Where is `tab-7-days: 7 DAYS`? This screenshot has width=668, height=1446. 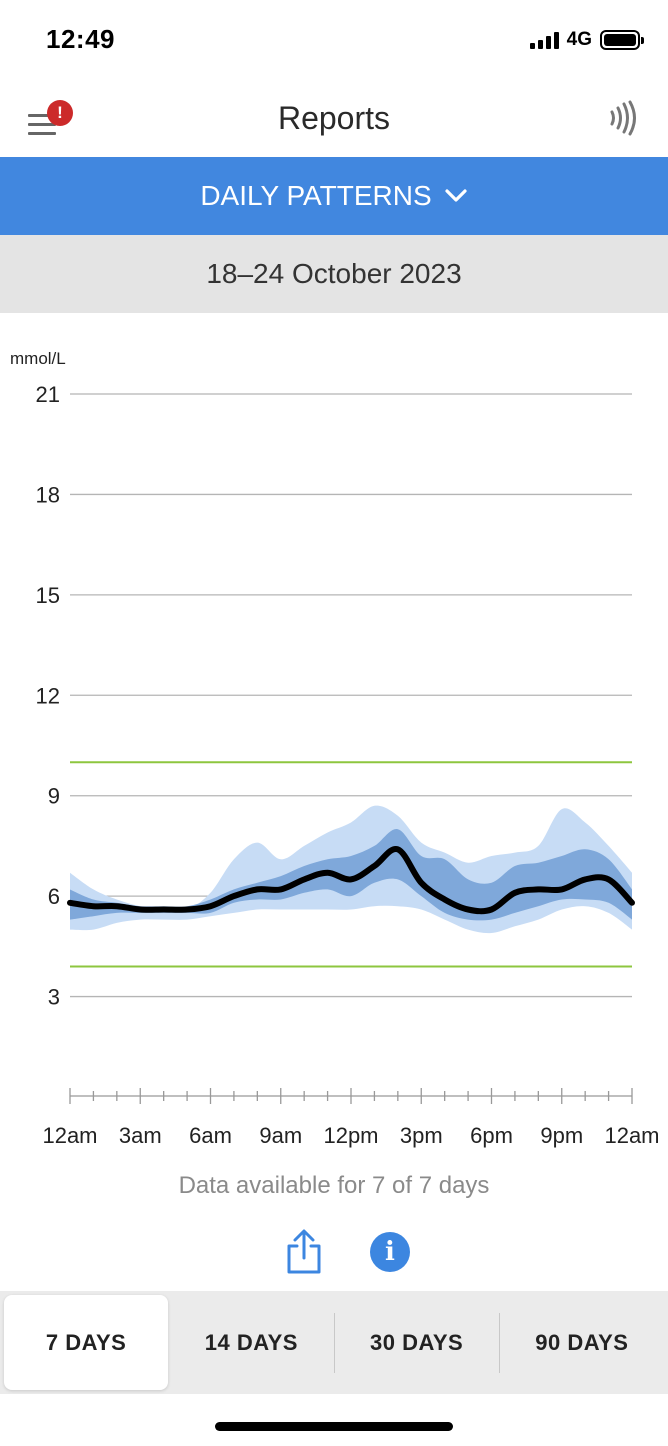
tab-7-days: 7 DAYS is located at coordinates (86, 1342).